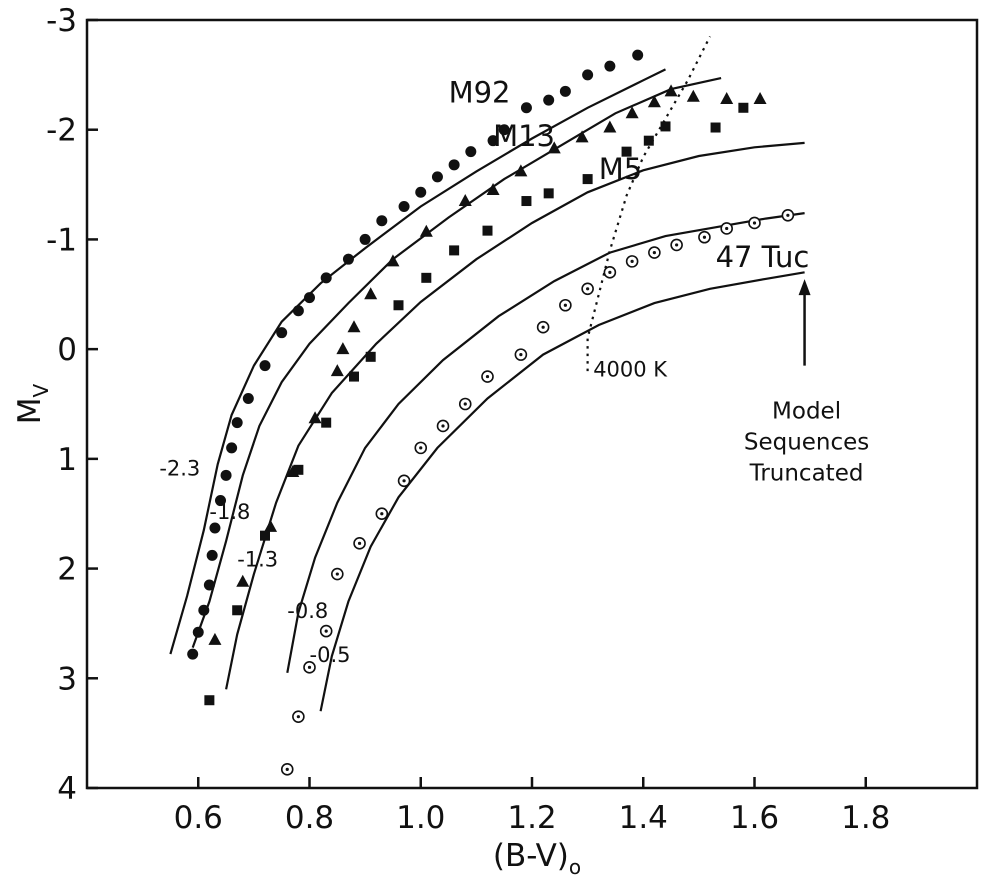  What do you see at coordinates (865, 818) in the screenshot?
I see `x-tick-label: 1.8` at bounding box center [865, 818].